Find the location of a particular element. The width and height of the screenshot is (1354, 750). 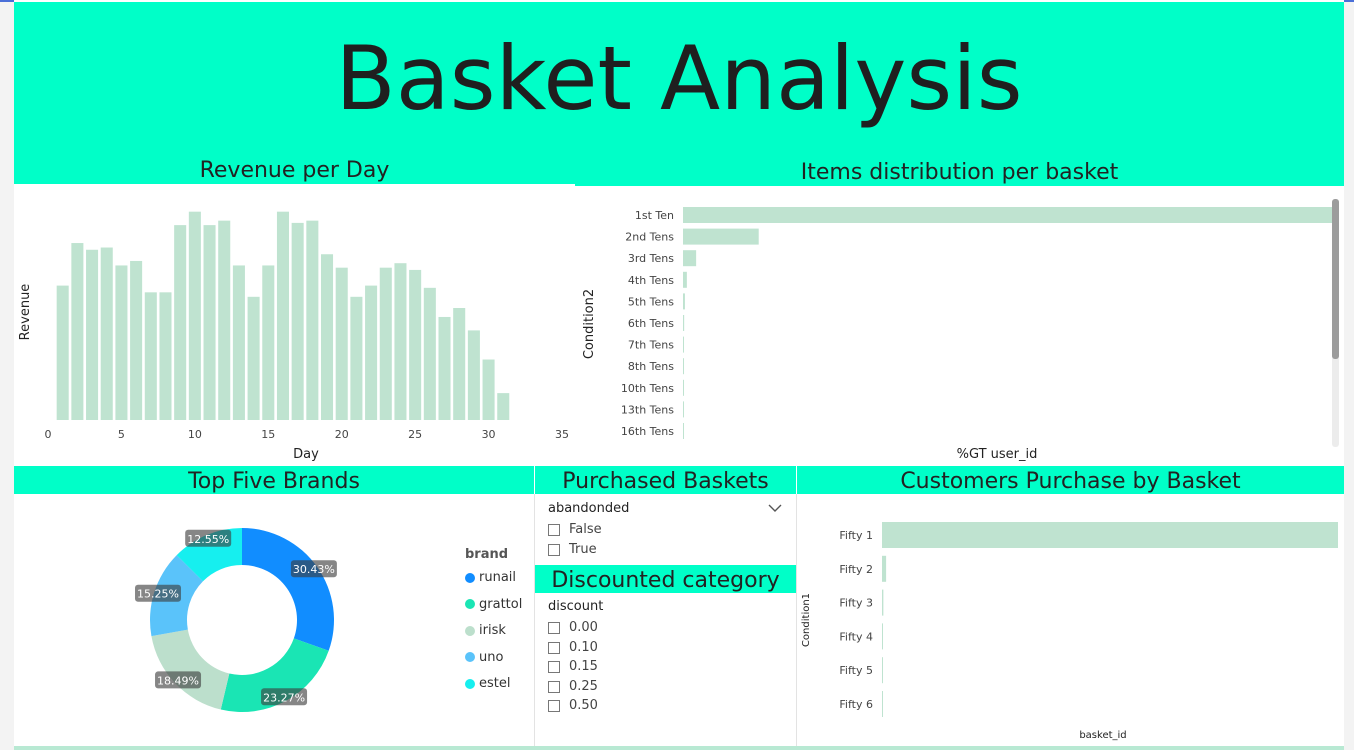

revenue-x-tick: 10 is located at coordinates (195, 434).